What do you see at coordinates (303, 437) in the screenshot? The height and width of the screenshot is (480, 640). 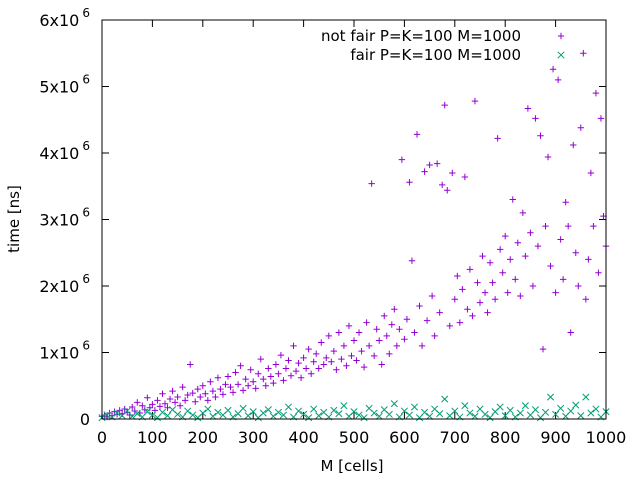 I see `x-tick-label: 400` at bounding box center [303, 437].